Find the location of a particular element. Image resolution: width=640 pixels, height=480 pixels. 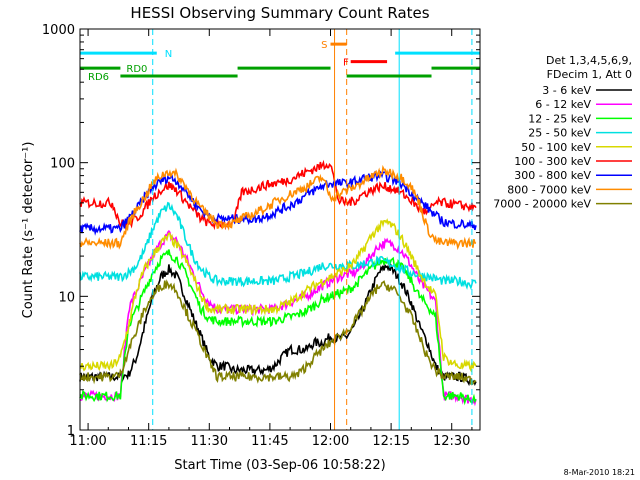

footer-timestamp: 8-Mar-2010 18:21 is located at coordinates (599, 472).